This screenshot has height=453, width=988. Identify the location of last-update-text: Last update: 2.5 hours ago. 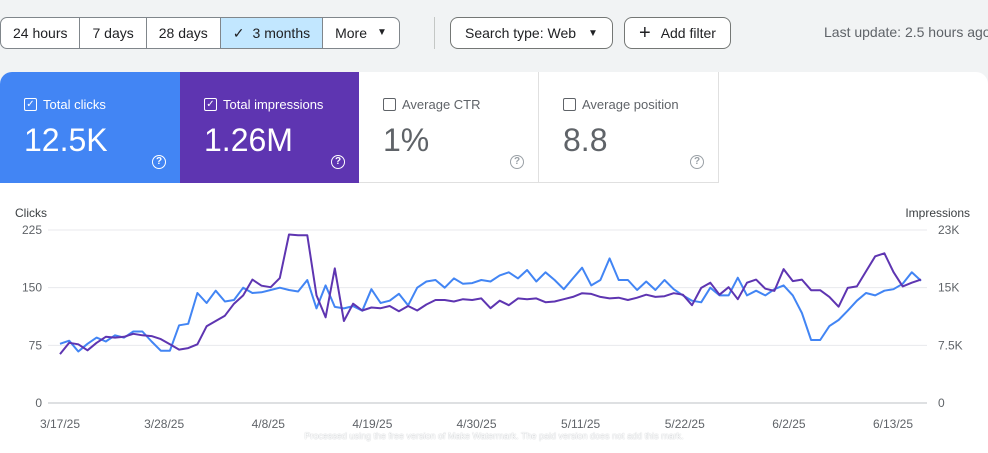
(906, 32).